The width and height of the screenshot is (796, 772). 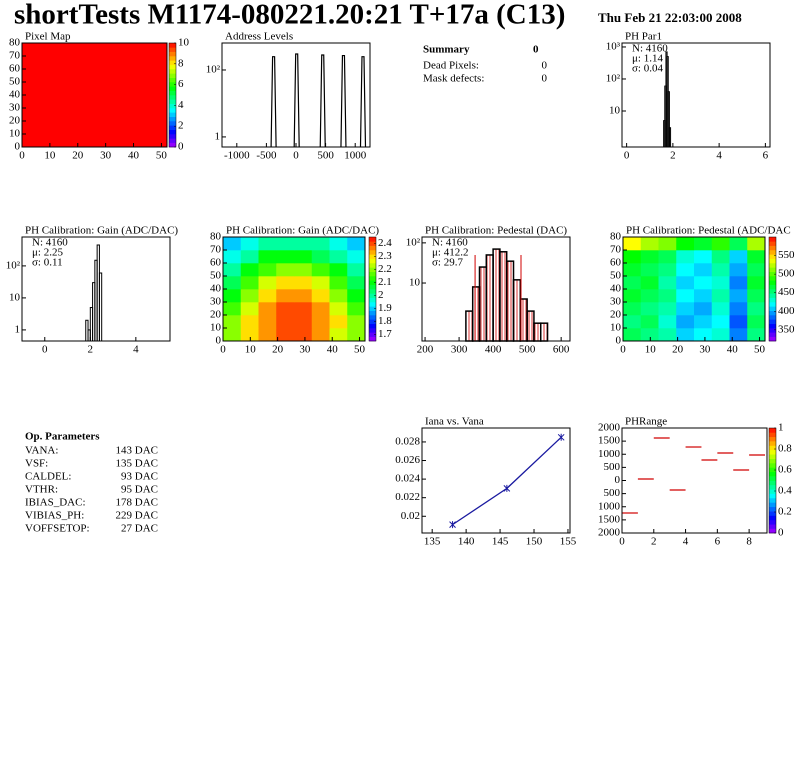 I want to click on param-value: 95 DAC, so click(x=139, y=490).